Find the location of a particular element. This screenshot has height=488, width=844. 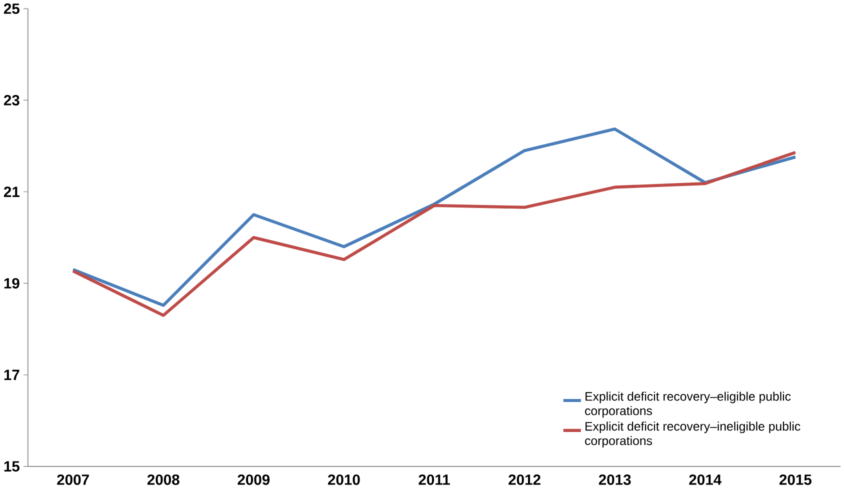

x-tick-label: 2015 is located at coordinates (795, 479).